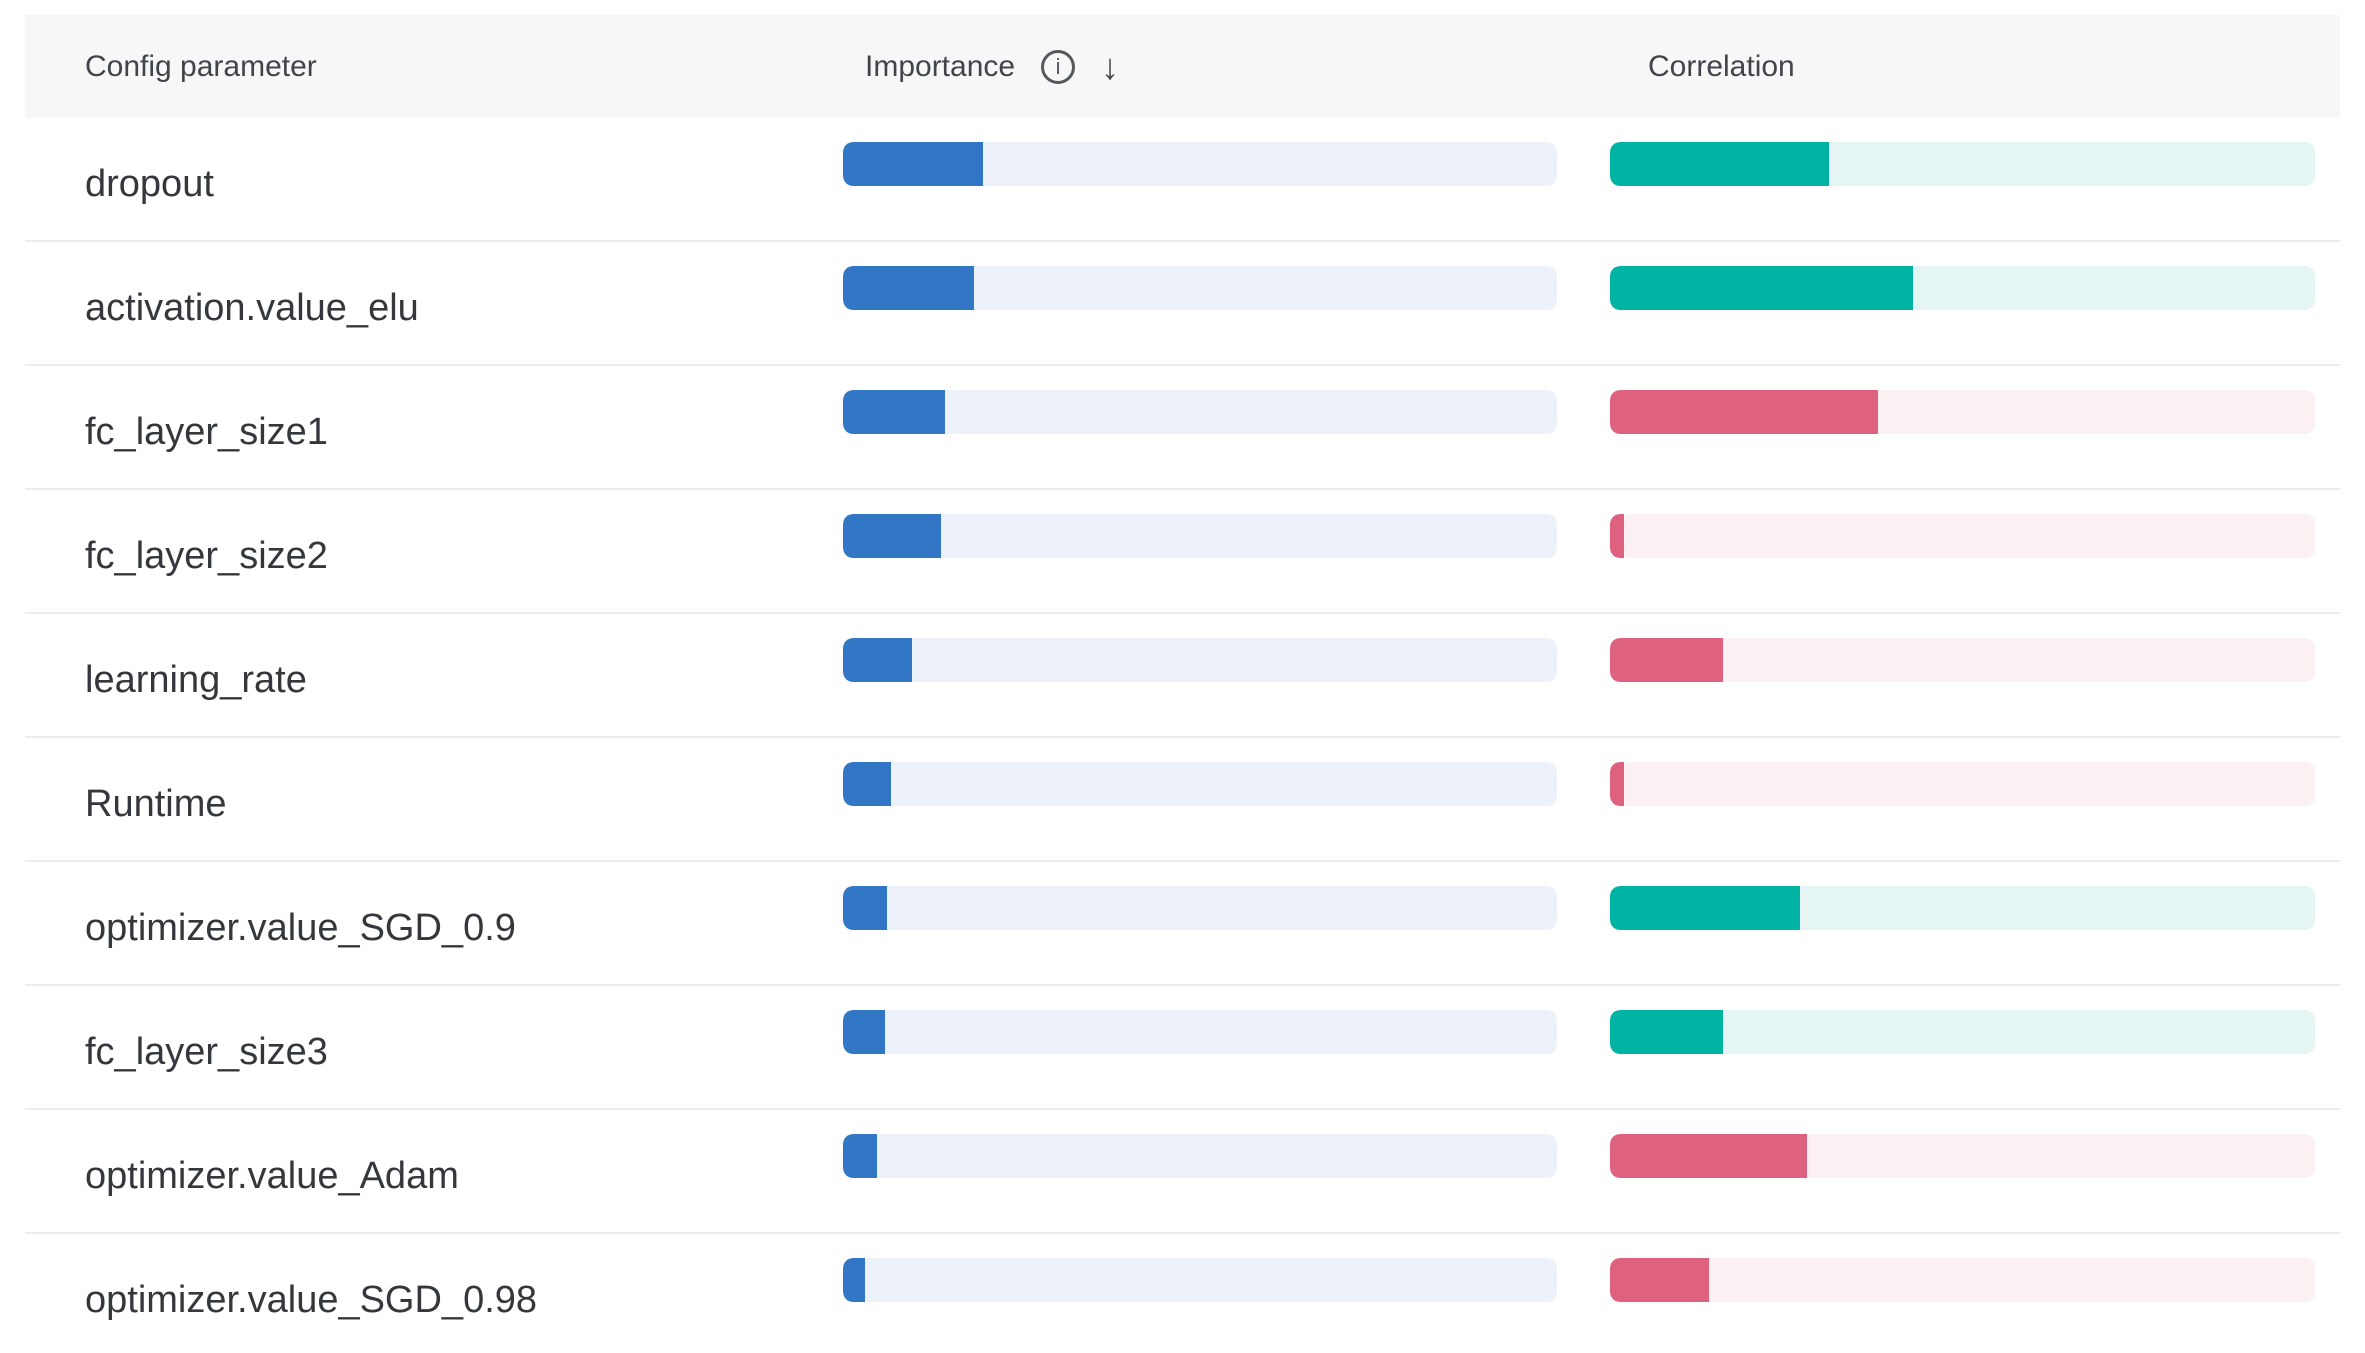 This screenshot has height=1353, width=2365. I want to click on parameter-name: optimizer.value_Adam, so click(272, 1175).